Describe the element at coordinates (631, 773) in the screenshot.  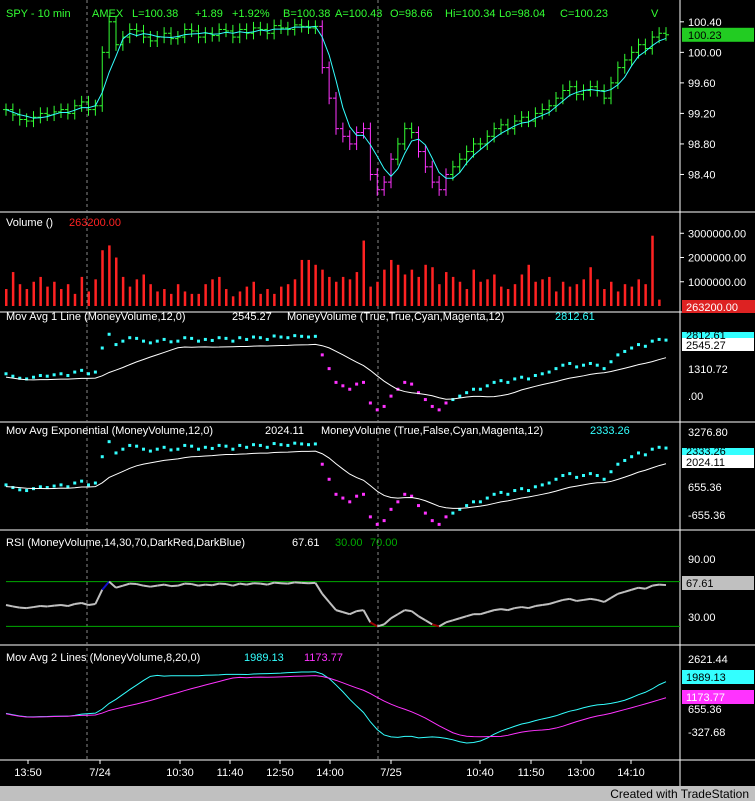
I see `time-axis-label: 14:10` at that location.